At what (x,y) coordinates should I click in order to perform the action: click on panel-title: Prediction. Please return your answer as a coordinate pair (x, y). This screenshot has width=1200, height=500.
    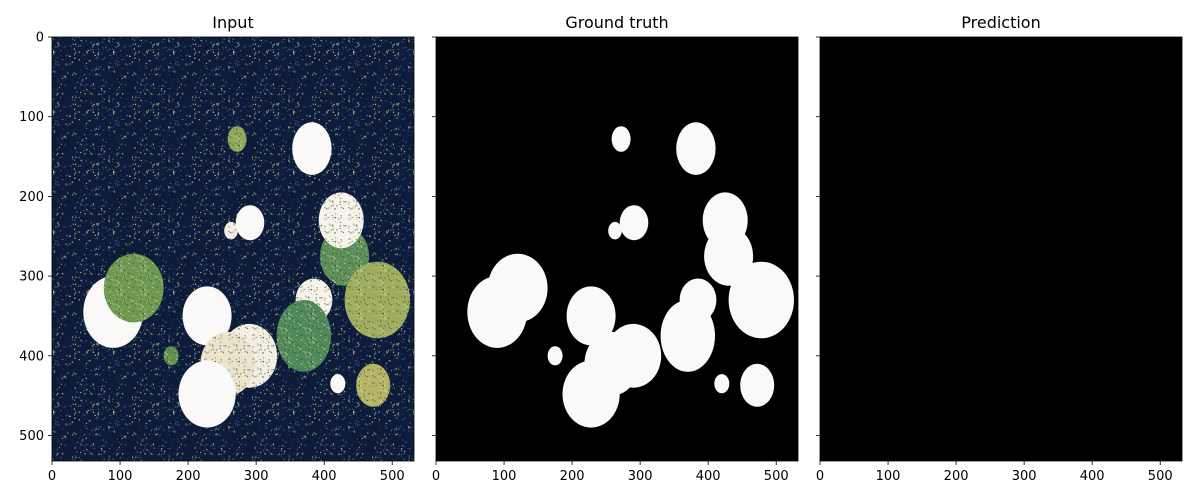
    Looking at the image, I should click on (1000, 22).